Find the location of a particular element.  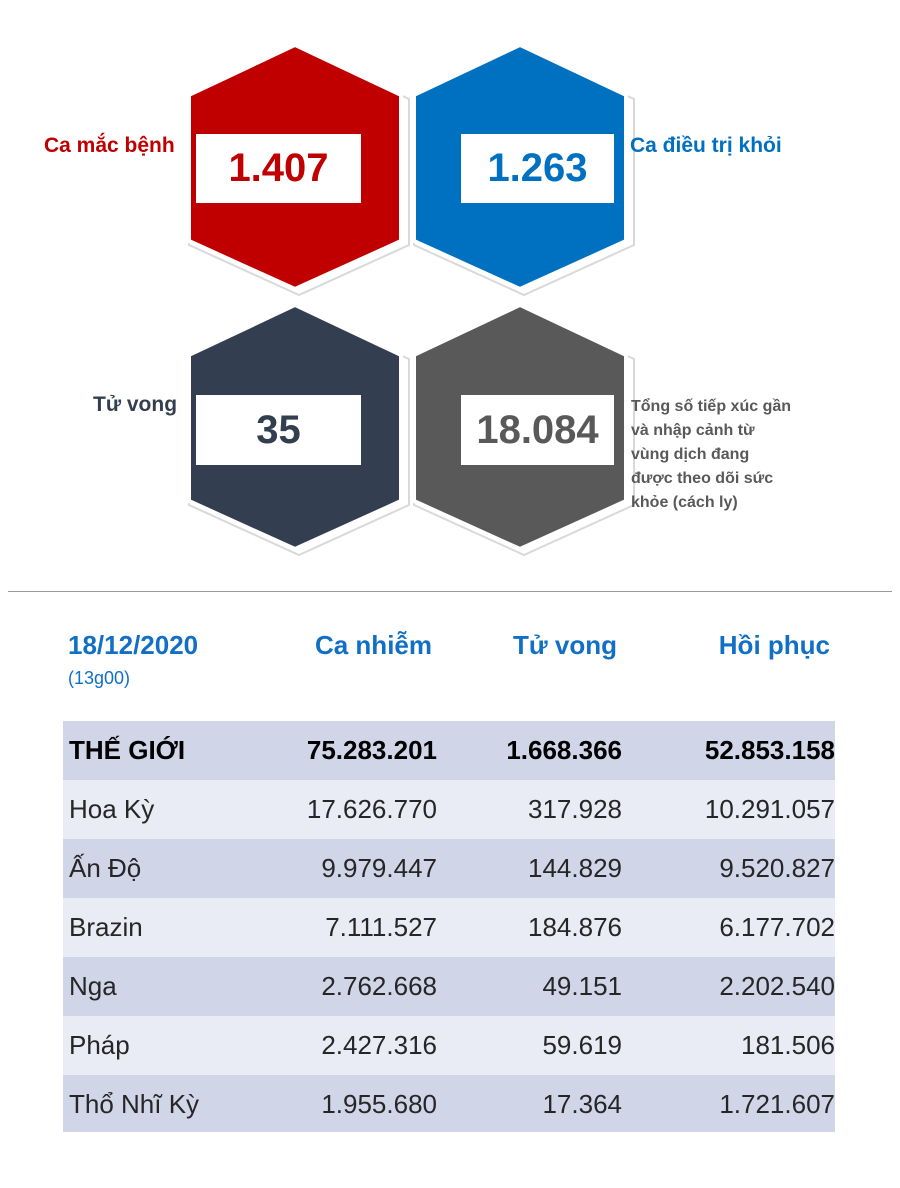

cell-cases: 17.626.770 is located at coordinates (371, 809).